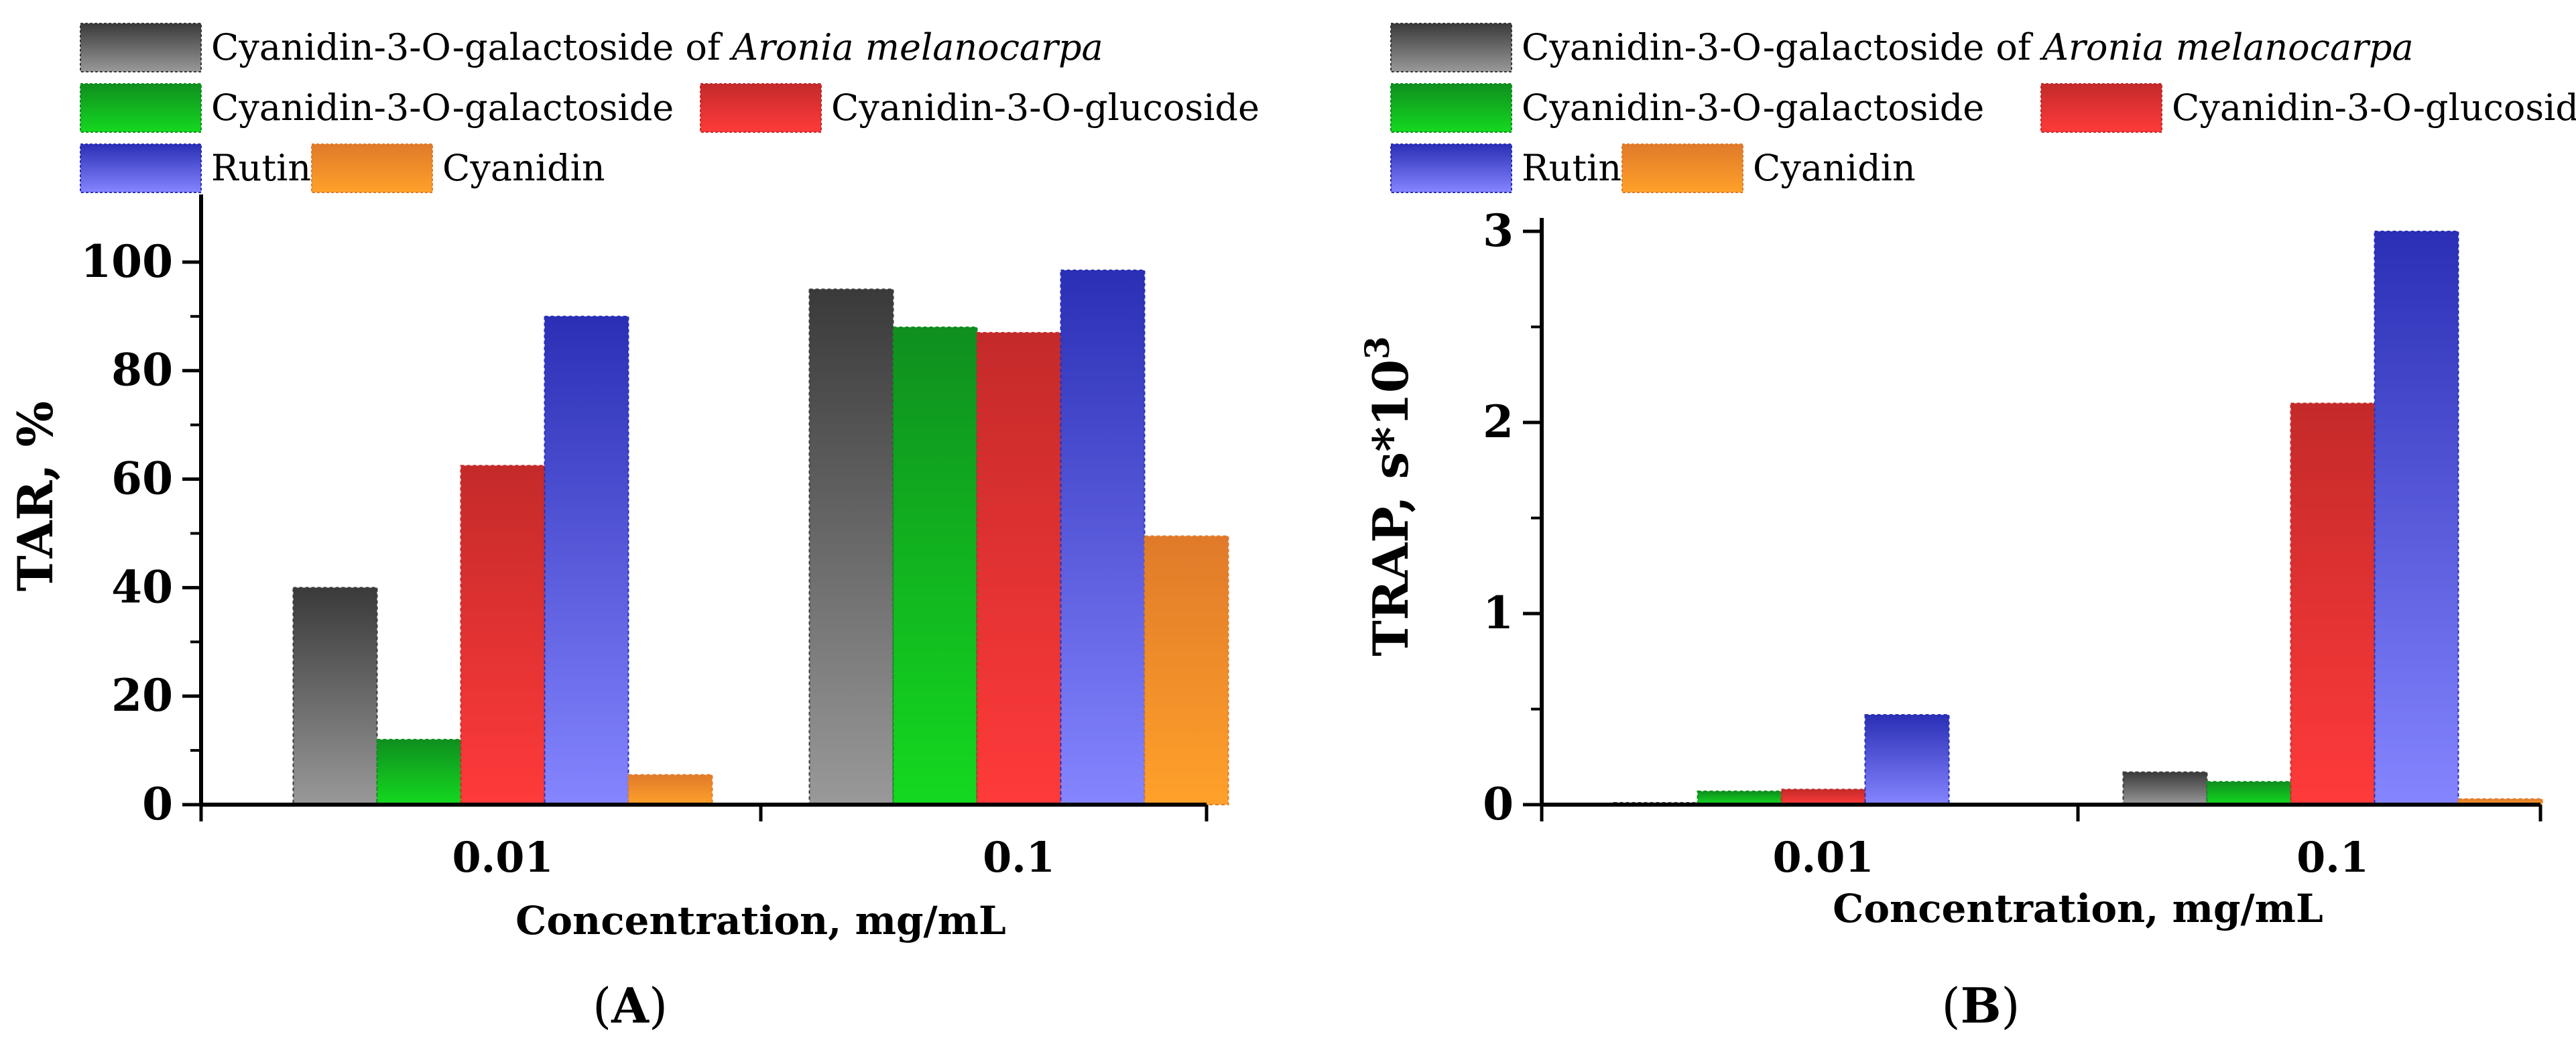 Image resolution: width=2576 pixels, height=1038 pixels. What do you see at coordinates (142, 695) in the screenshot?
I see `y-tick-label: 20` at bounding box center [142, 695].